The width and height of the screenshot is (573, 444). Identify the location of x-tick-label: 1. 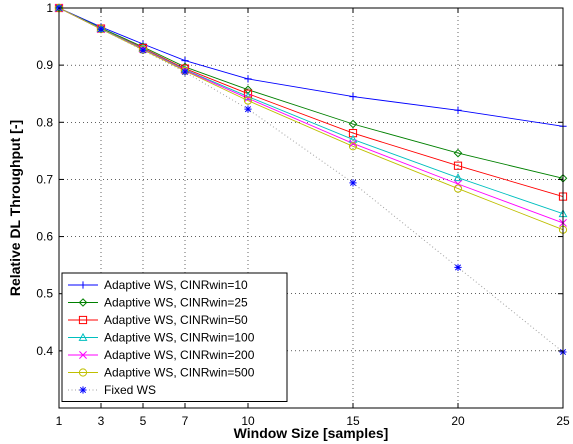
(59, 421).